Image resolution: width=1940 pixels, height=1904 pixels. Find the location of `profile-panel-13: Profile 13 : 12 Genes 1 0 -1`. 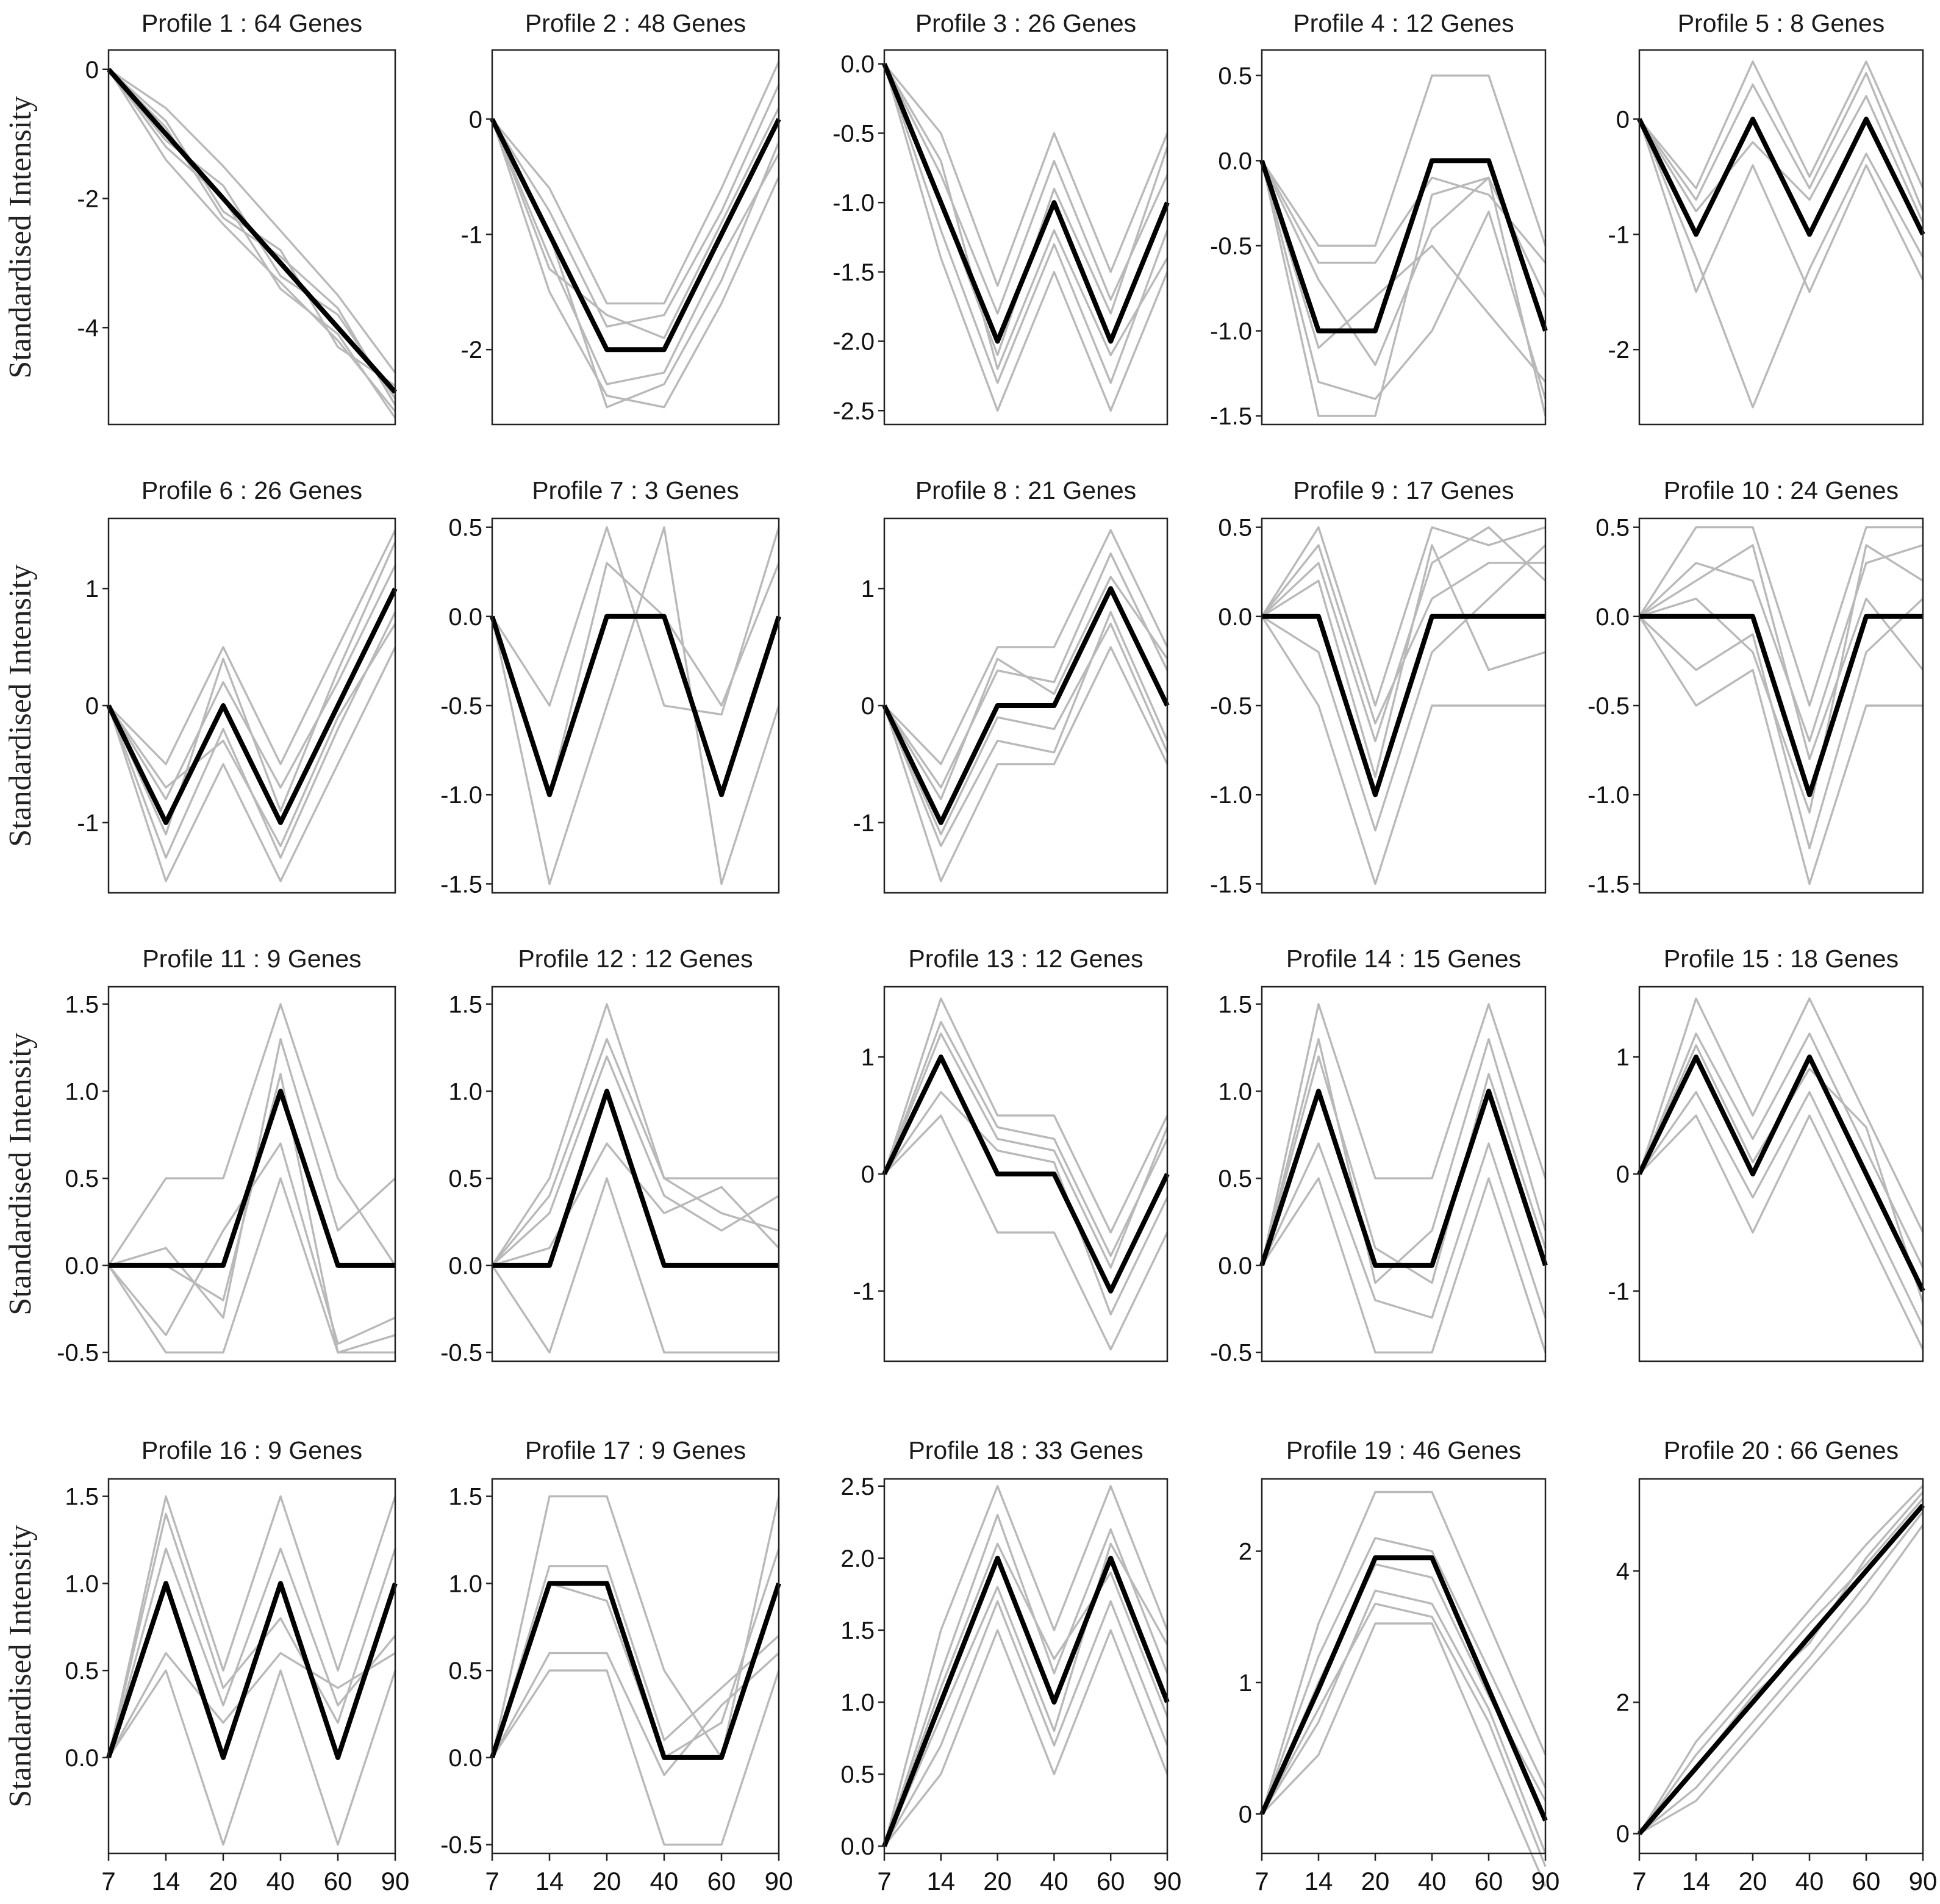

profile-panel-13: Profile 13 : 12 Genes 1 0 -1 is located at coordinates (1011, 1153).